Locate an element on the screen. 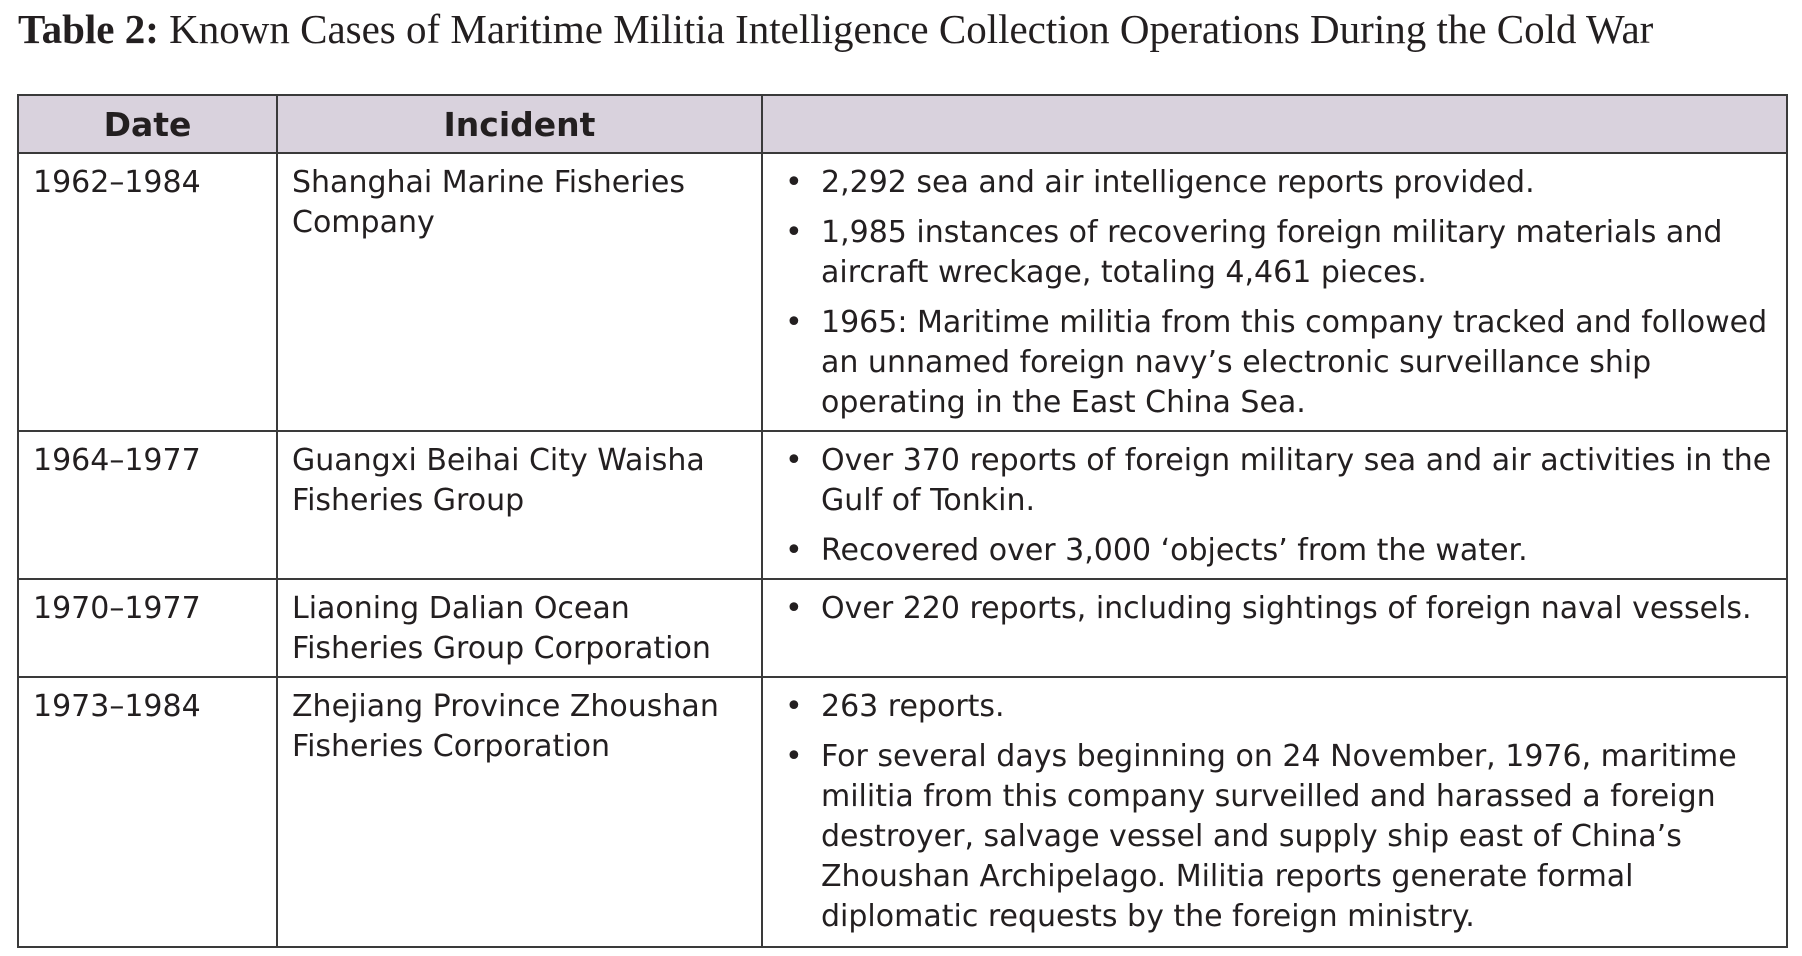 The image size is (1802, 956). header-date: Date is located at coordinates (147, 124).